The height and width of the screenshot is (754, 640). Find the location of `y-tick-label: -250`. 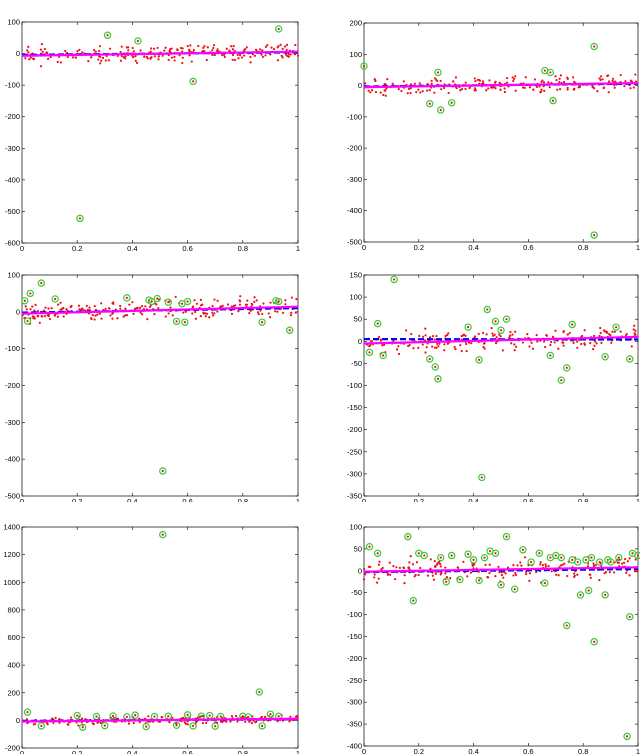

y-tick-label: -250 is located at coordinates (354, 680).